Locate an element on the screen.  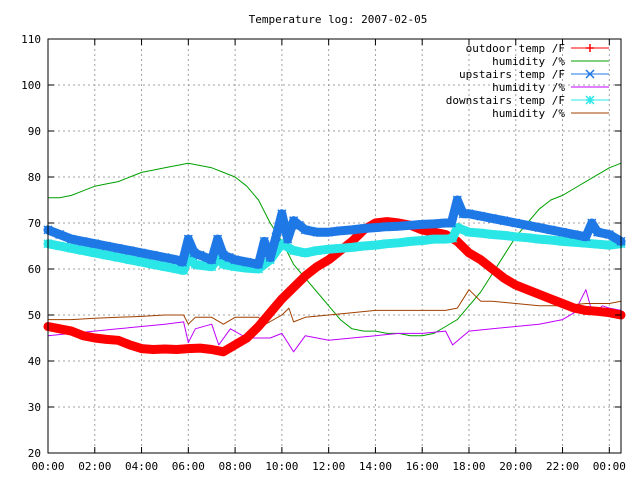
y-tick-label: 30 is located at coordinates (34, 407).